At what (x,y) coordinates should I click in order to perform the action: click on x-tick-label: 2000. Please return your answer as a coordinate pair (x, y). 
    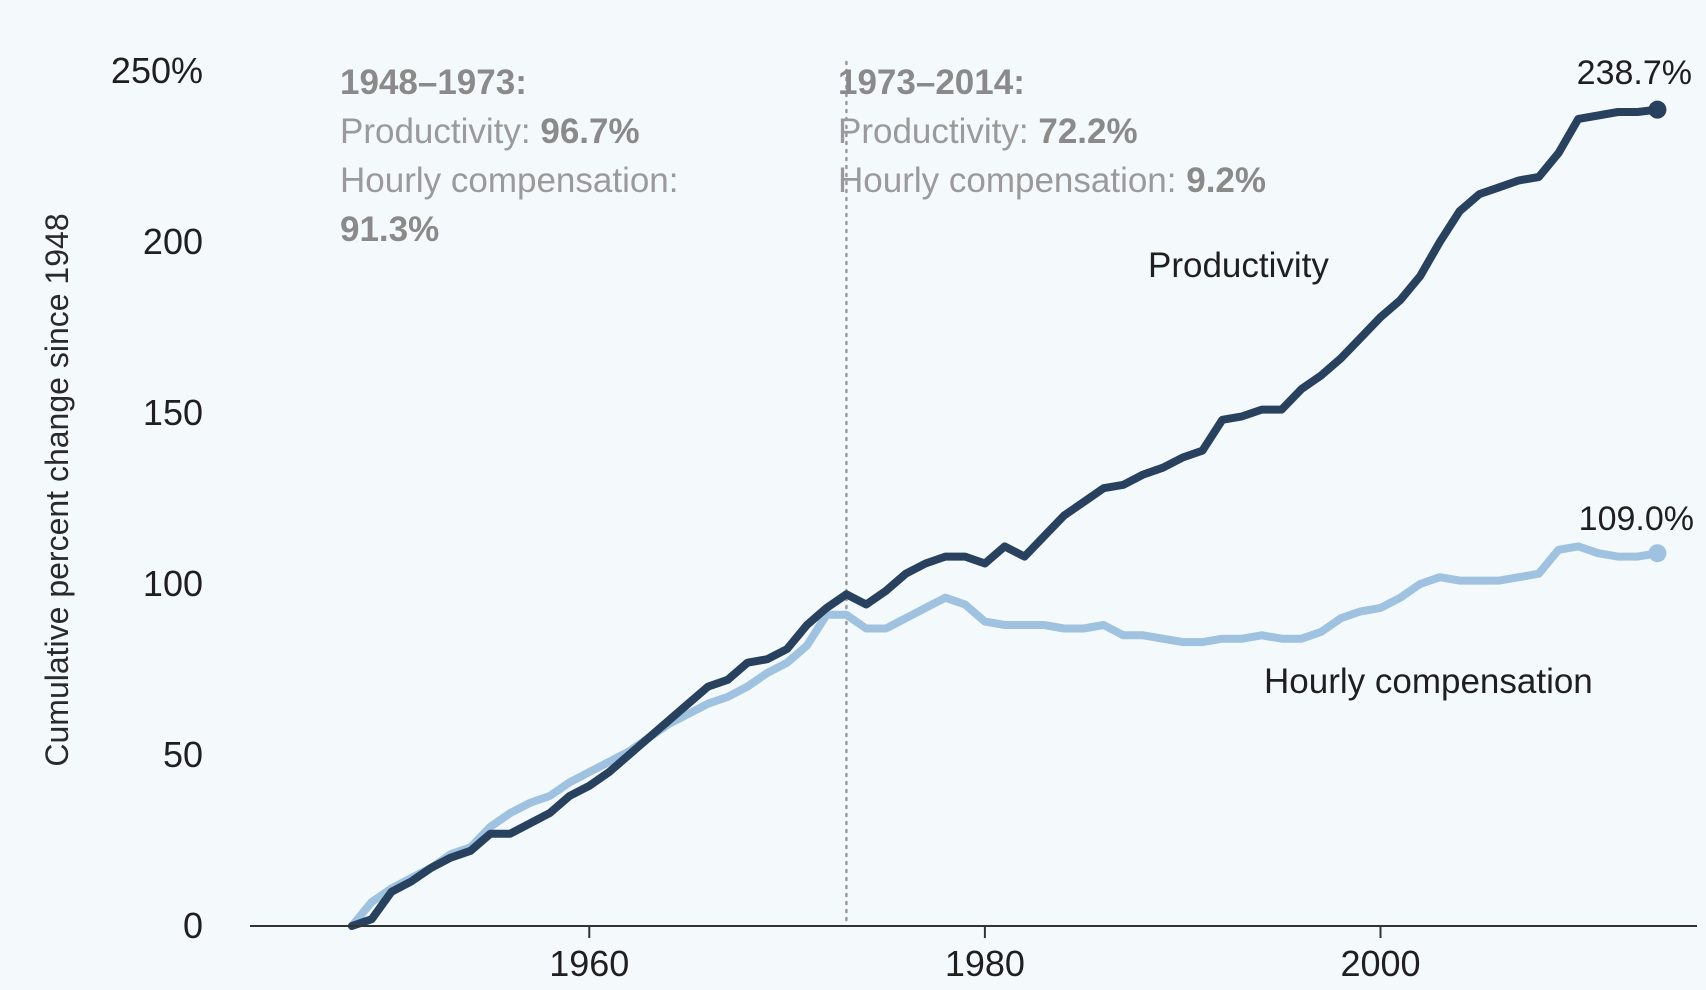
    Looking at the image, I should click on (1380, 963).